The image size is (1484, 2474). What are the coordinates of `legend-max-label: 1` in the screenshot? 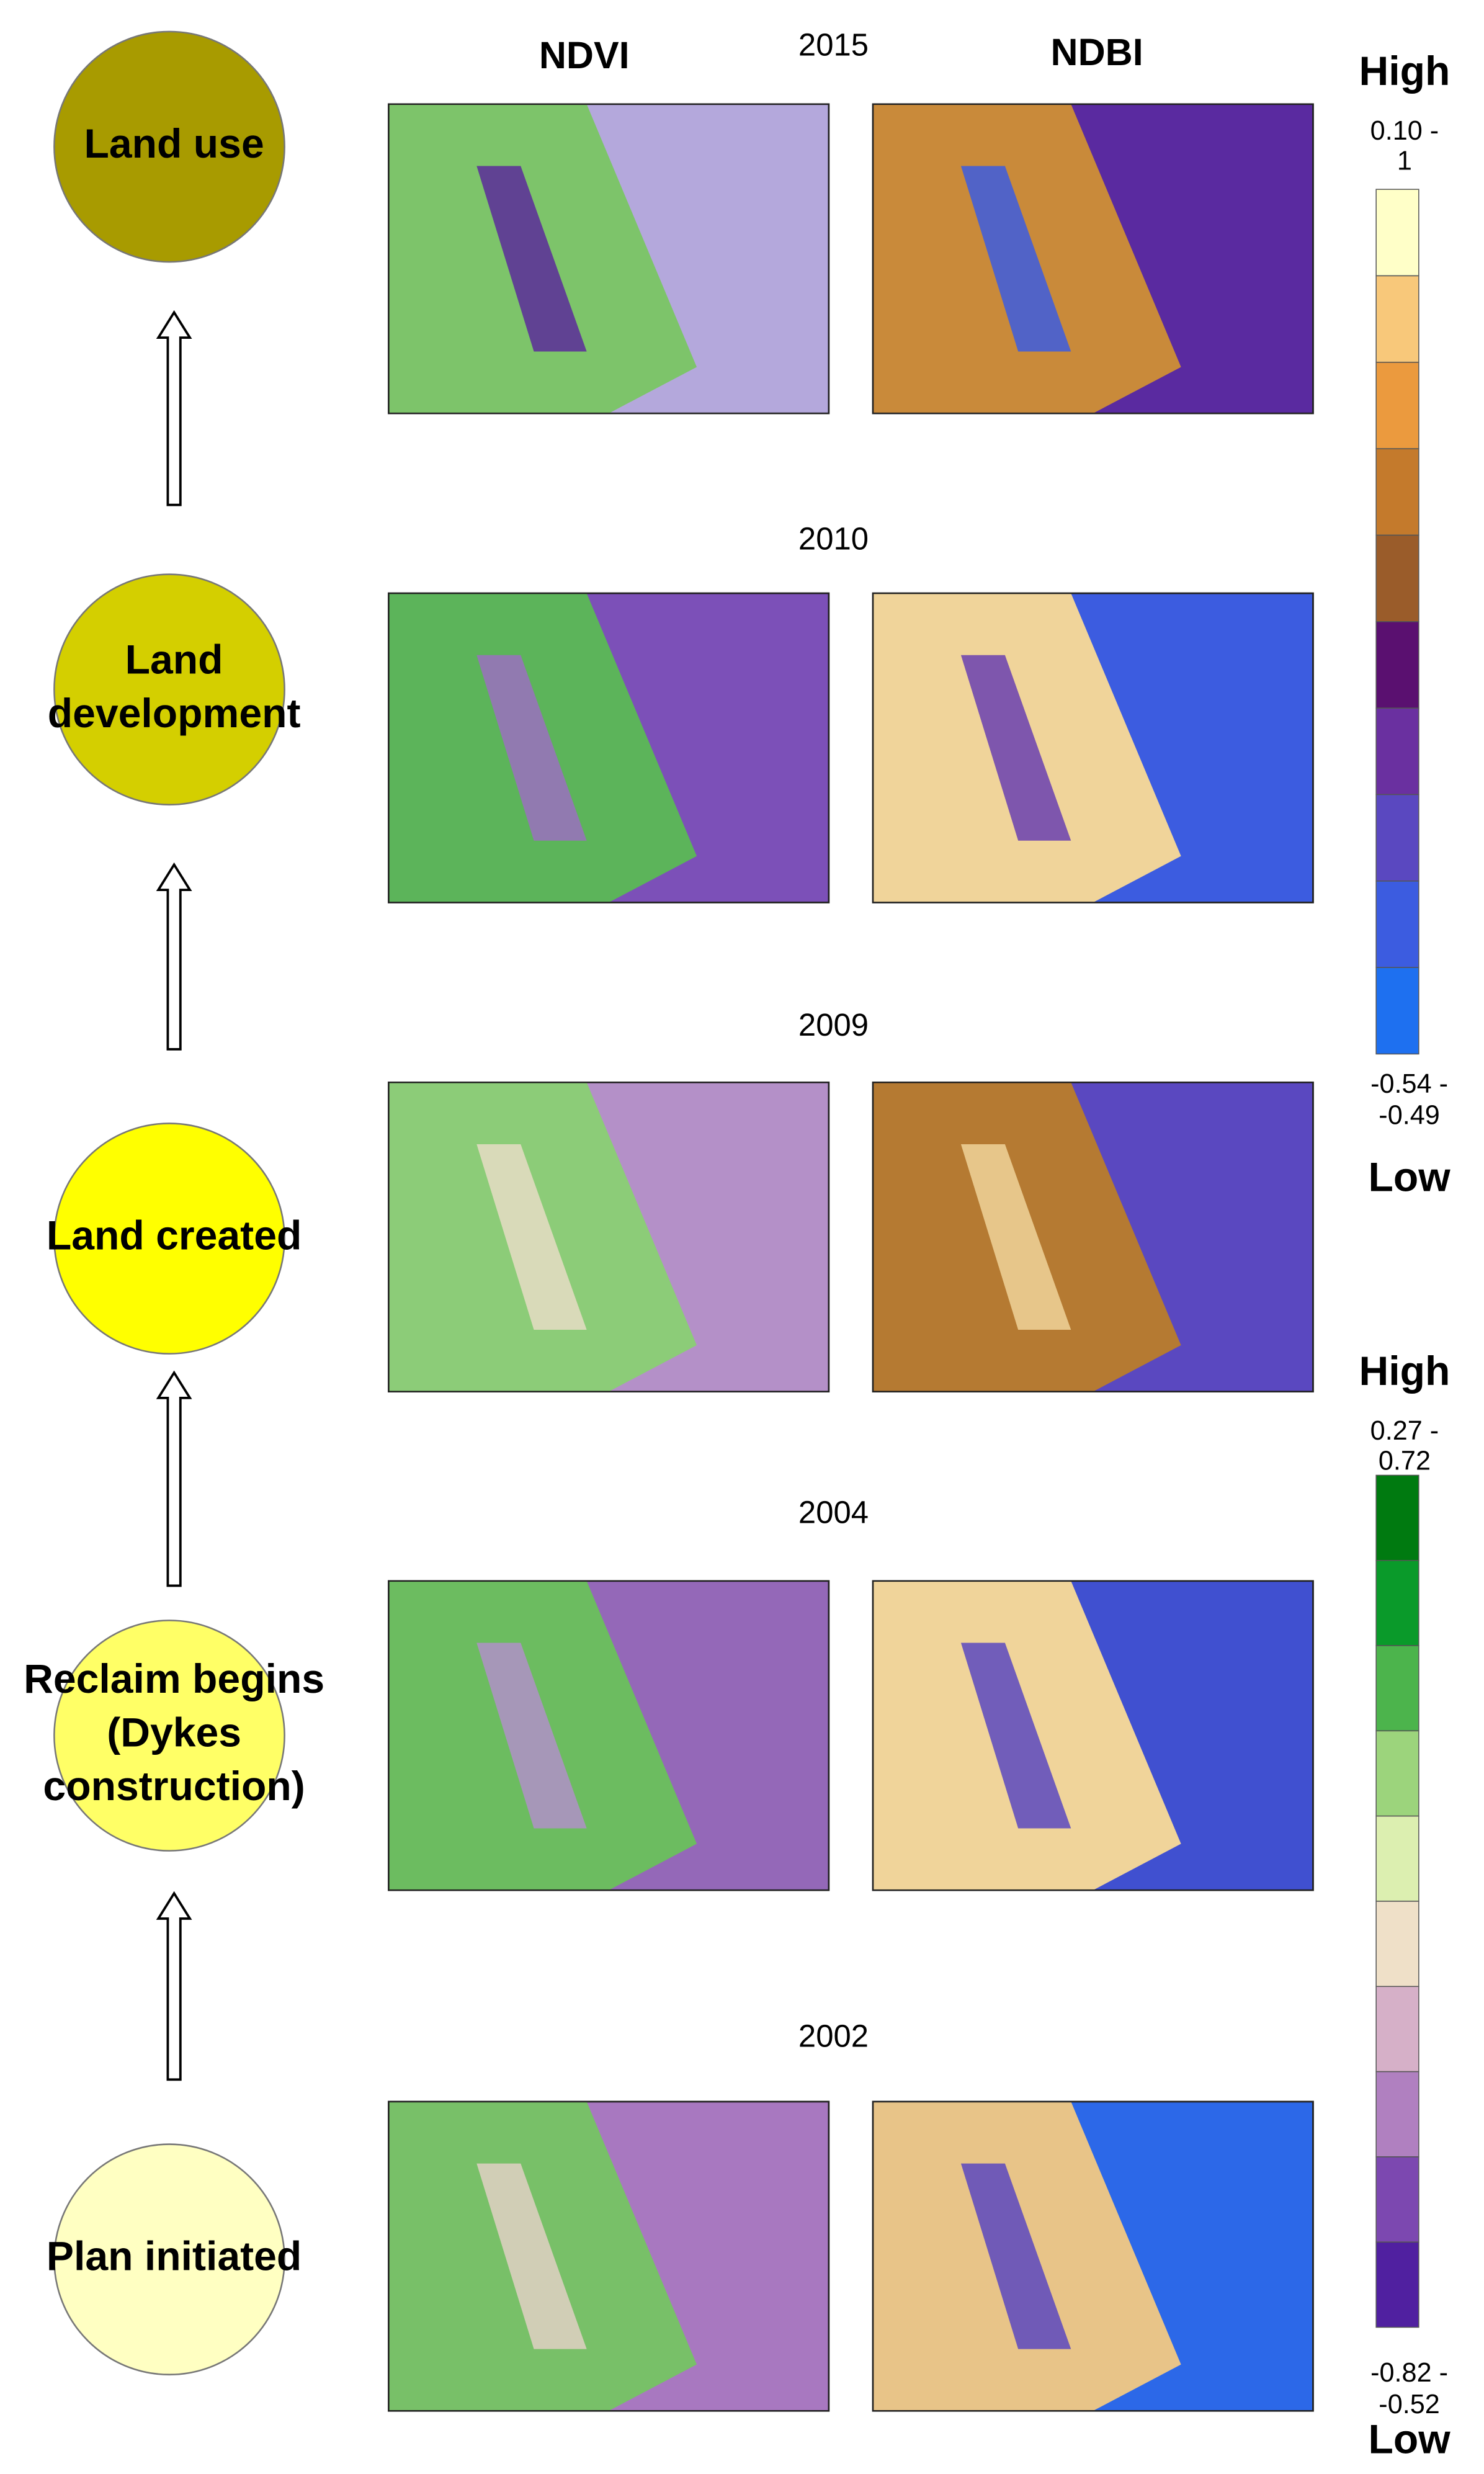 It's located at (1404, 161).